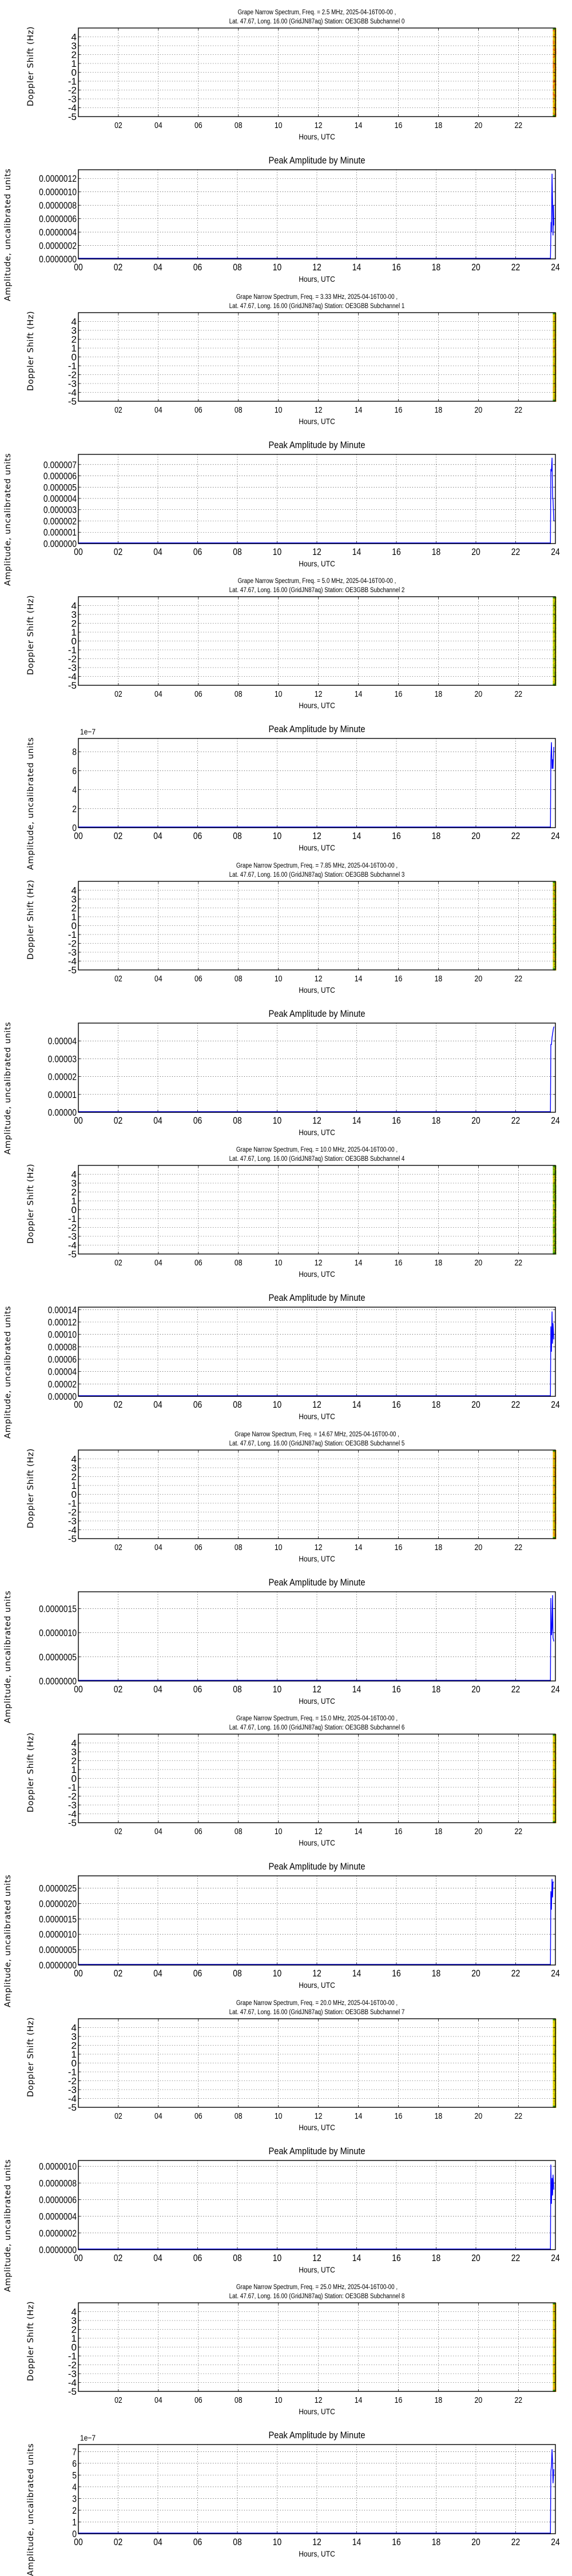 This screenshot has width=572, height=2576. Describe the element at coordinates (555, 1120) in the screenshot. I see `x-tick-label: 24` at that location.